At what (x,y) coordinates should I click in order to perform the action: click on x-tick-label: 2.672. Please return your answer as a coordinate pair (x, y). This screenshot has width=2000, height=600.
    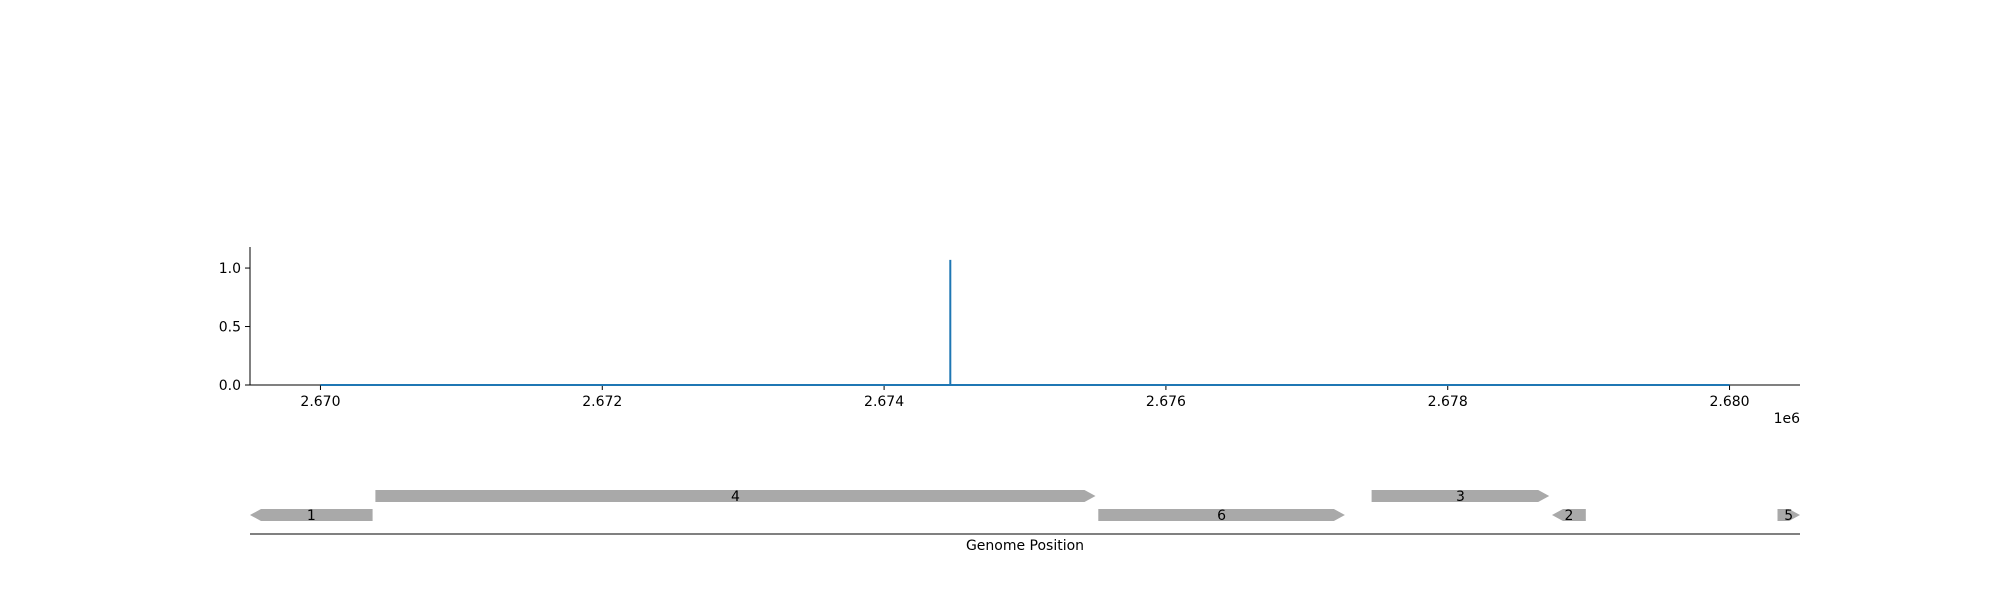
    Looking at the image, I should click on (602, 402).